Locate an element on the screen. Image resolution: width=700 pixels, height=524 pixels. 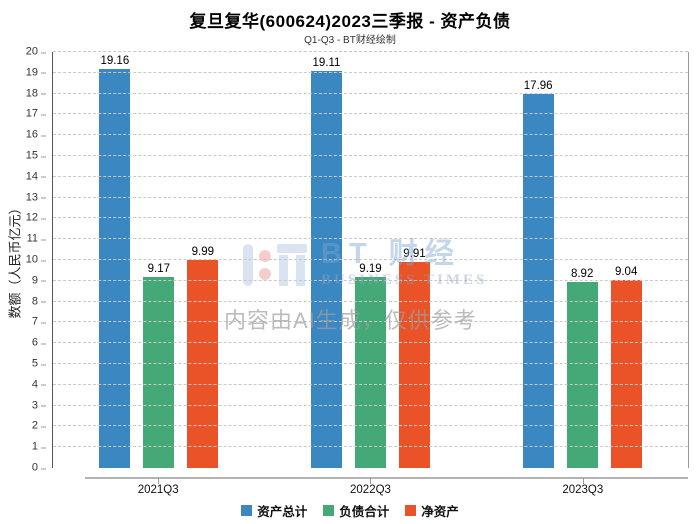
y-tick-label: 11 is located at coordinates (36, 238).